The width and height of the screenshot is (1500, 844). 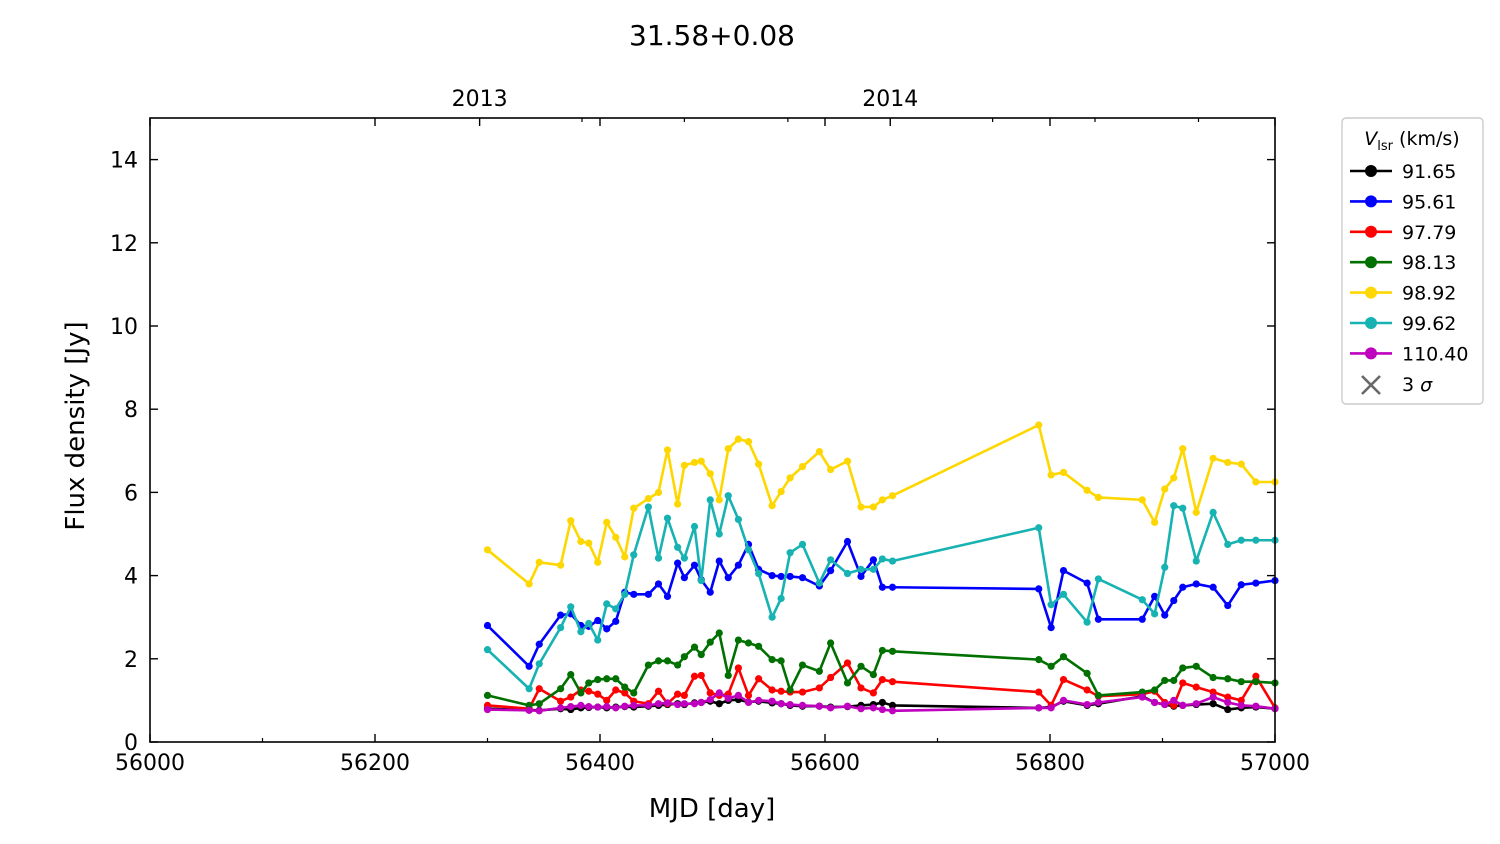 What do you see at coordinates (1429, 263) in the screenshot?
I see `legend-label: 98.13` at bounding box center [1429, 263].